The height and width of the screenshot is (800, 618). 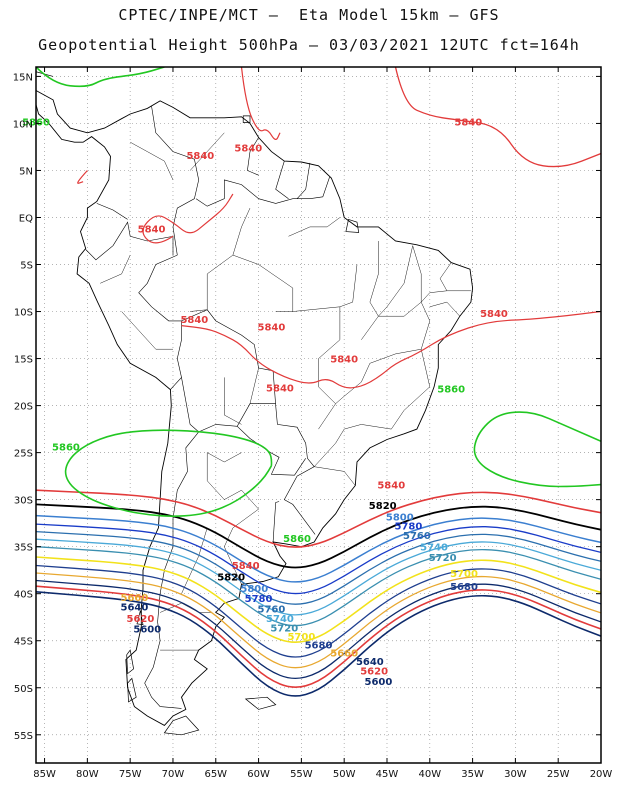 What do you see at coordinates (135, 598) in the screenshot?
I see `contour-label-5660: 5660` at bounding box center [135, 598].